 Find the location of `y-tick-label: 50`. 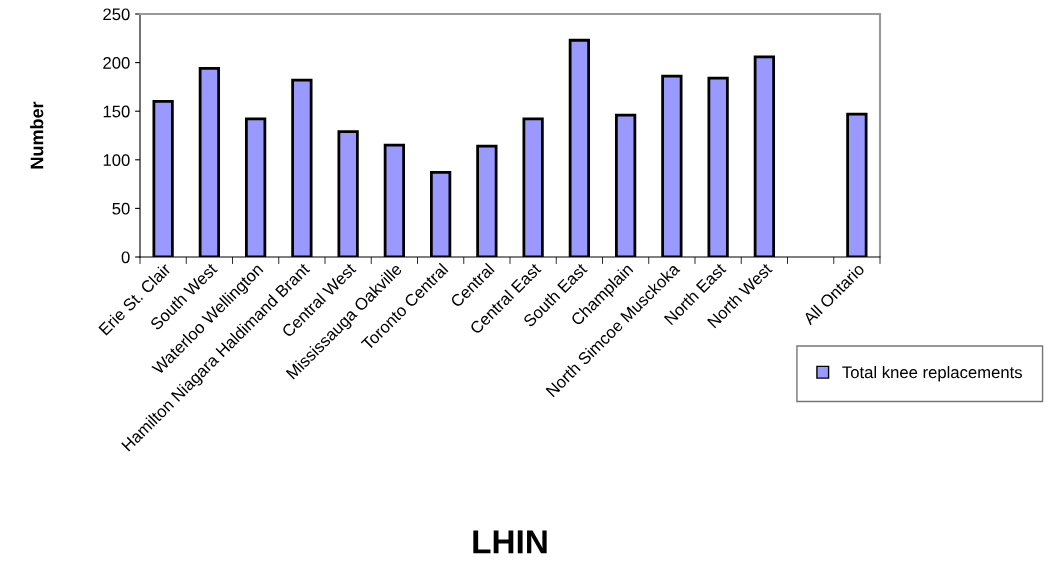

y-tick-label: 50 is located at coordinates (121, 208).